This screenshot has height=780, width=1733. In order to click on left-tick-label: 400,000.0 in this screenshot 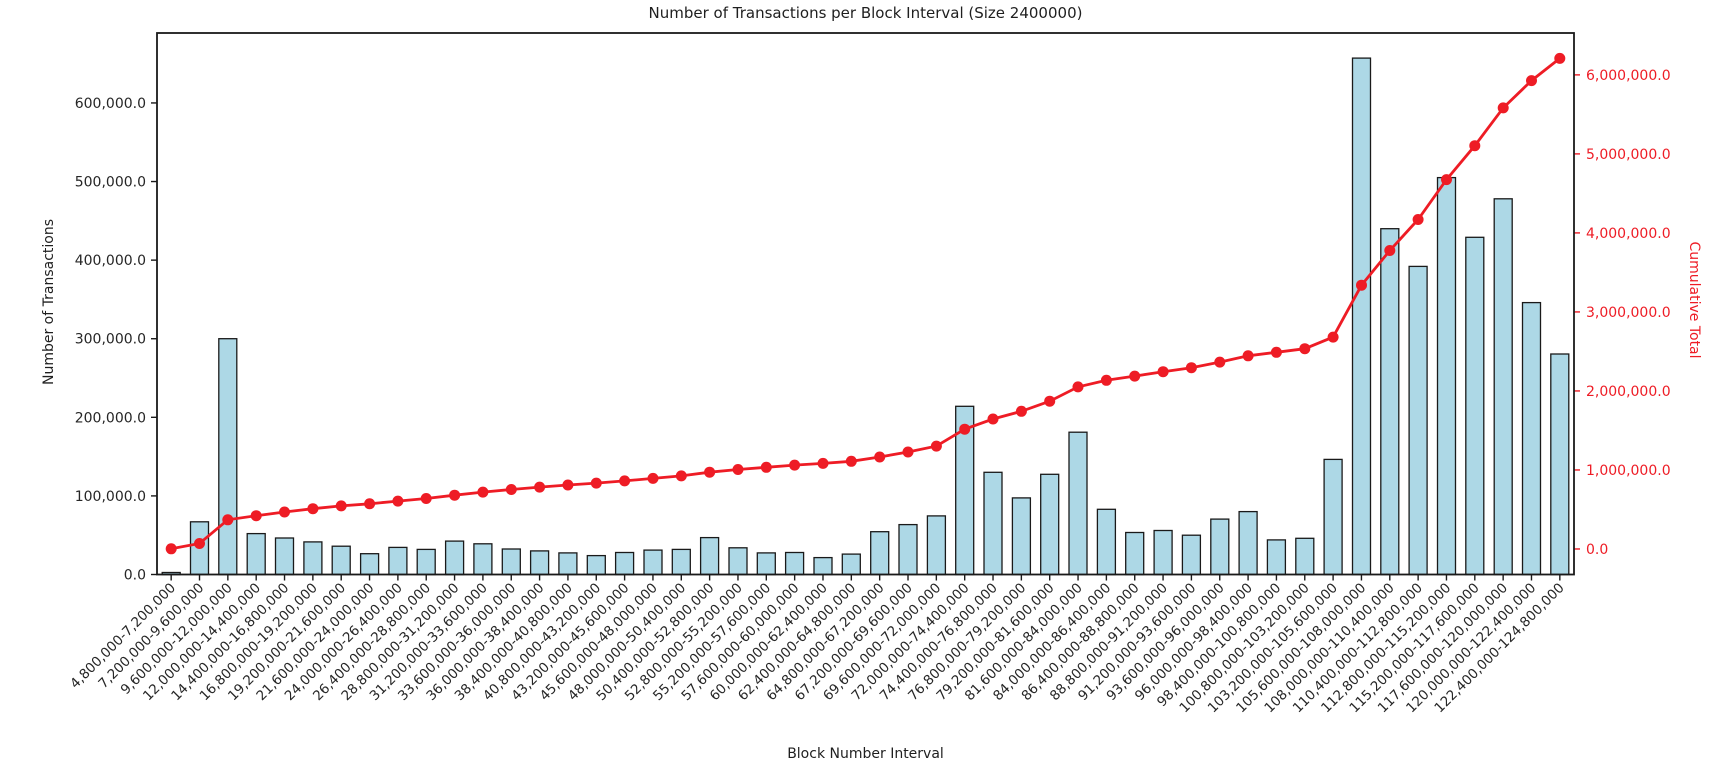, I will do `click(110, 261)`.